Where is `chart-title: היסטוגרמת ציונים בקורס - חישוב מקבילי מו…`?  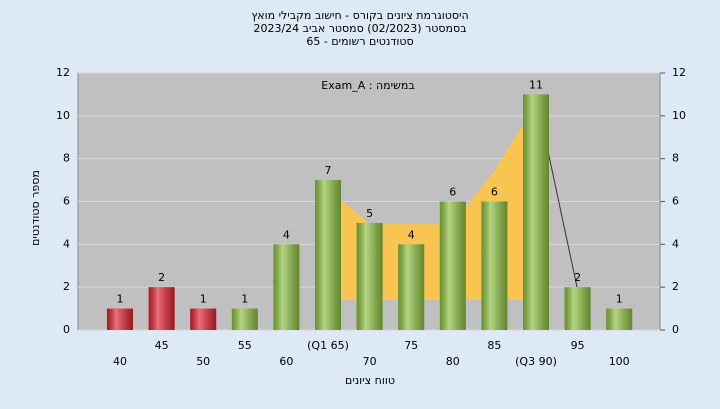 chart-title: היסטוגרמת ציונים בקורס - חישוב מקבילי מו… is located at coordinates (359, 15).